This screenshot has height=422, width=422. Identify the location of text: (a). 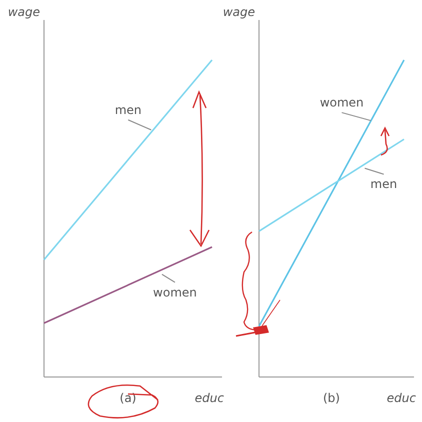
(128, 398).